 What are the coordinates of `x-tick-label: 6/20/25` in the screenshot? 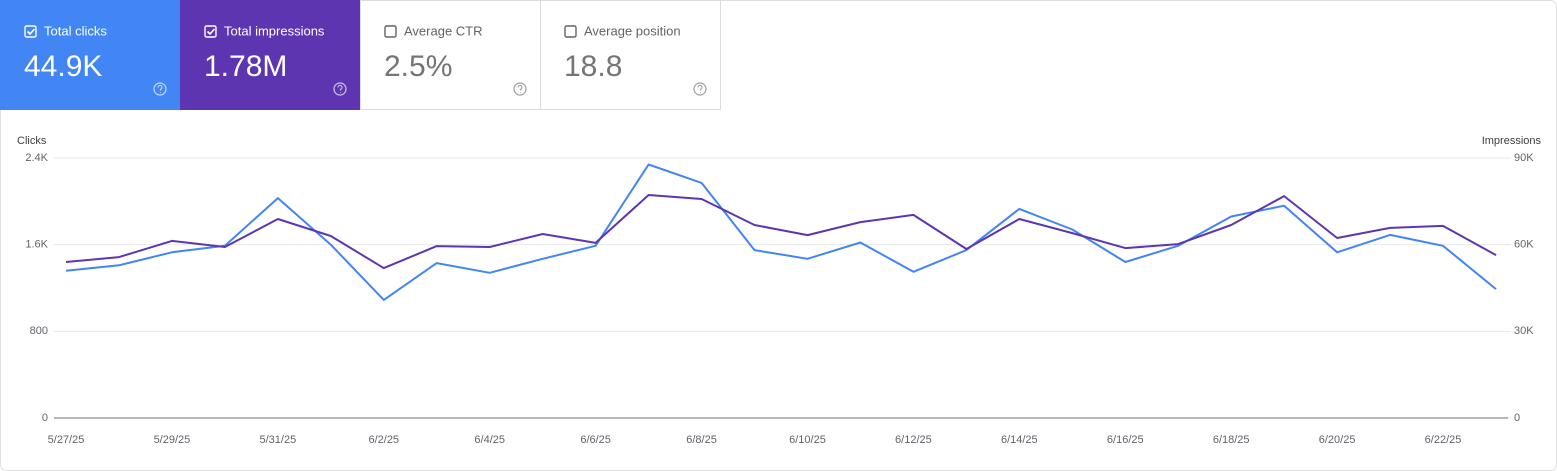 It's located at (1337, 440).